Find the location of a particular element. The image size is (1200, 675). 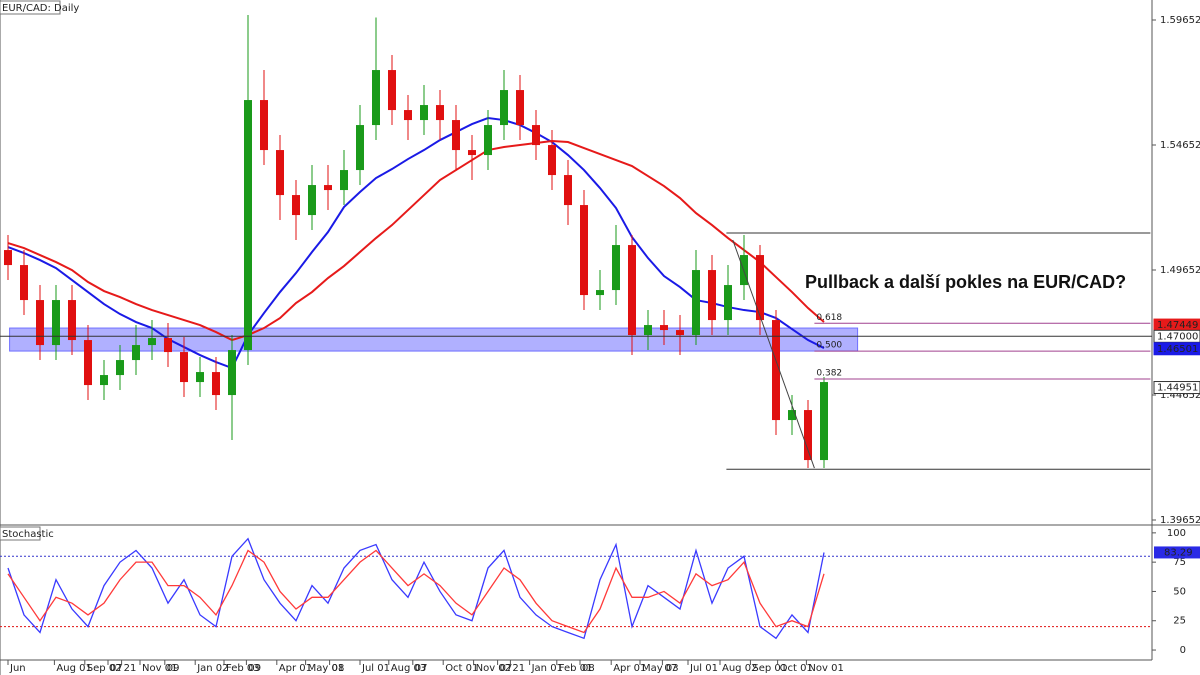

panel-title: Stochastic is located at coordinates (28, 534).